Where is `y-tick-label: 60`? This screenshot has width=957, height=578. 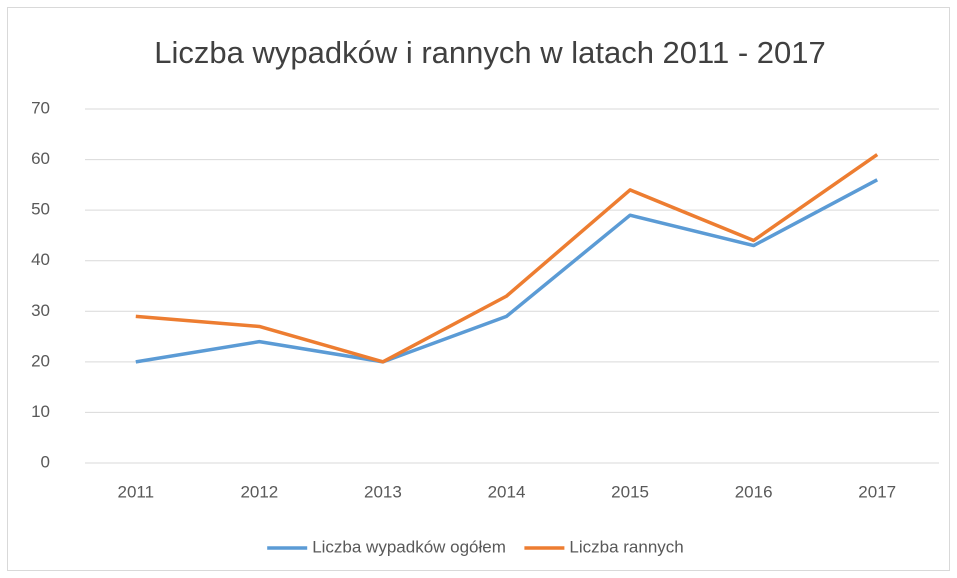
y-tick-label: 60 is located at coordinates (40, 158).